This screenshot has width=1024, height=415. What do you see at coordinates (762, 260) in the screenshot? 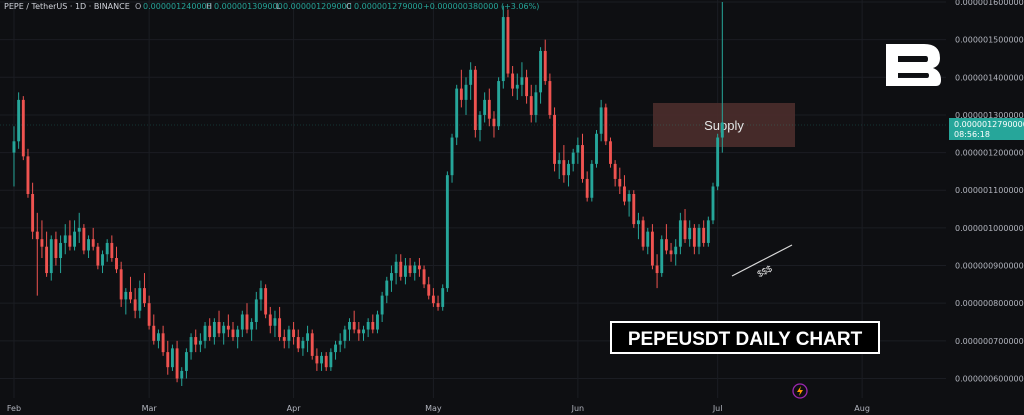
I see `liquidity-trendline` at bounding box center [762, 260].